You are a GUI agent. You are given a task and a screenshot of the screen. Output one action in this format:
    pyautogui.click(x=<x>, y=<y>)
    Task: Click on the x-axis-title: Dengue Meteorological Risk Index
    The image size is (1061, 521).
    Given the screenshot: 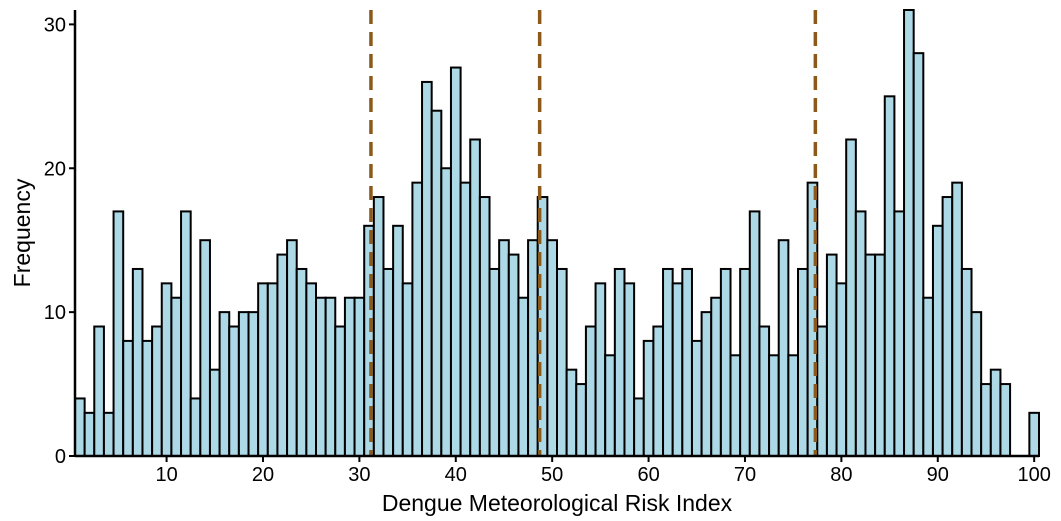 What is the action you would take?
    pyautogui.click(x=557, y=503)
    